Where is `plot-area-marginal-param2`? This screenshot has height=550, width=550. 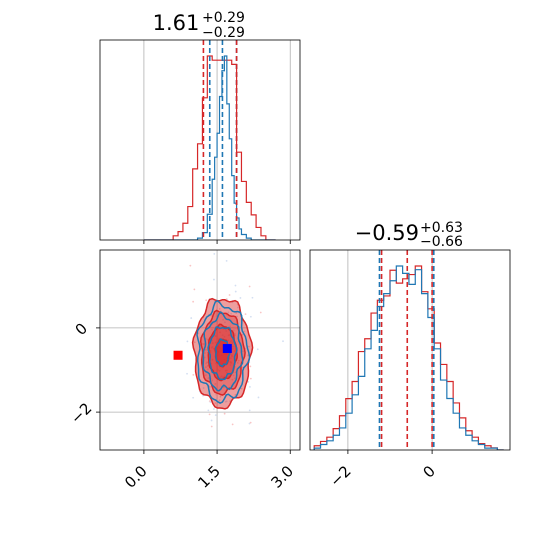
plot-area-marginal-param2 is located at coordinates (408, 350).